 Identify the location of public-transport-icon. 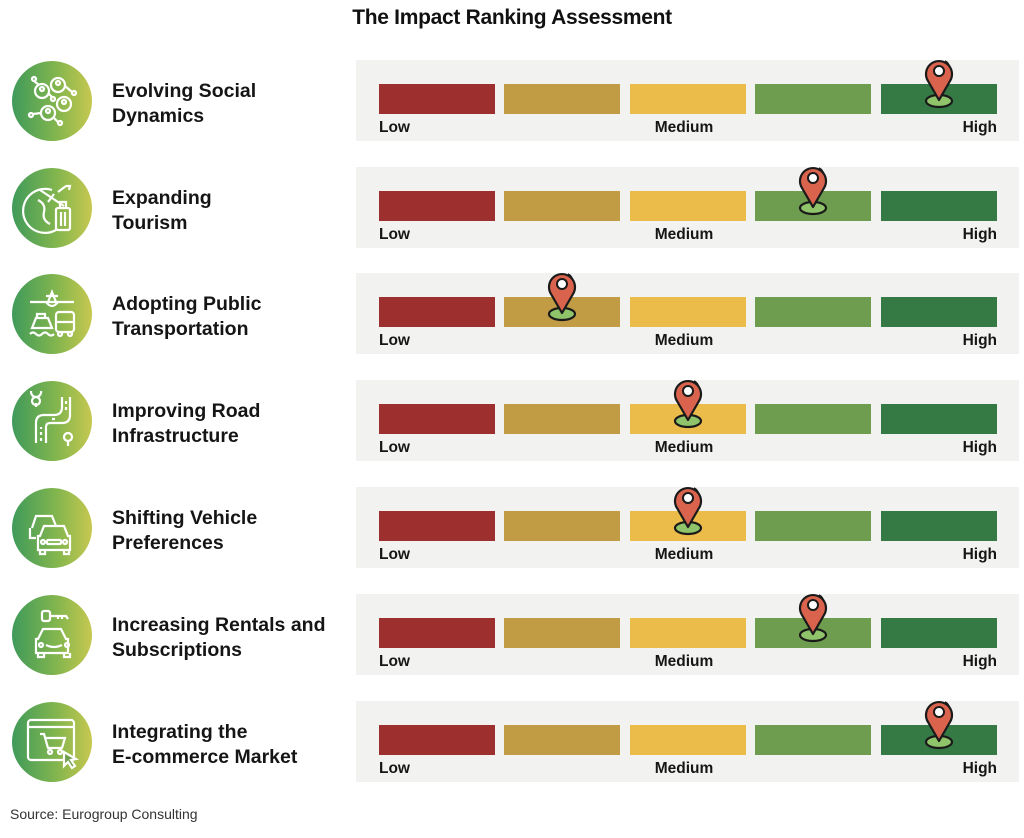
(52, 314).